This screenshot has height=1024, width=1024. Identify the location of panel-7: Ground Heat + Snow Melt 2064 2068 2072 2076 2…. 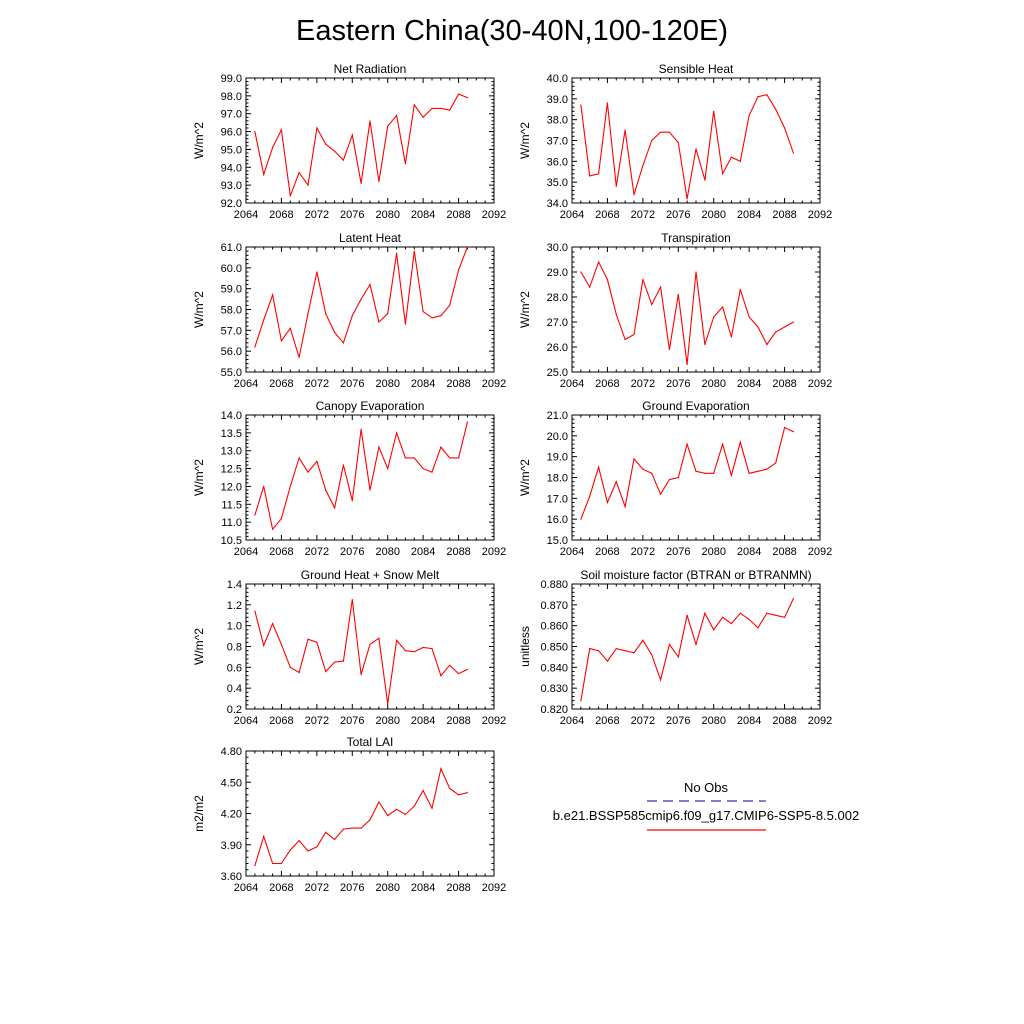
(349, 647).